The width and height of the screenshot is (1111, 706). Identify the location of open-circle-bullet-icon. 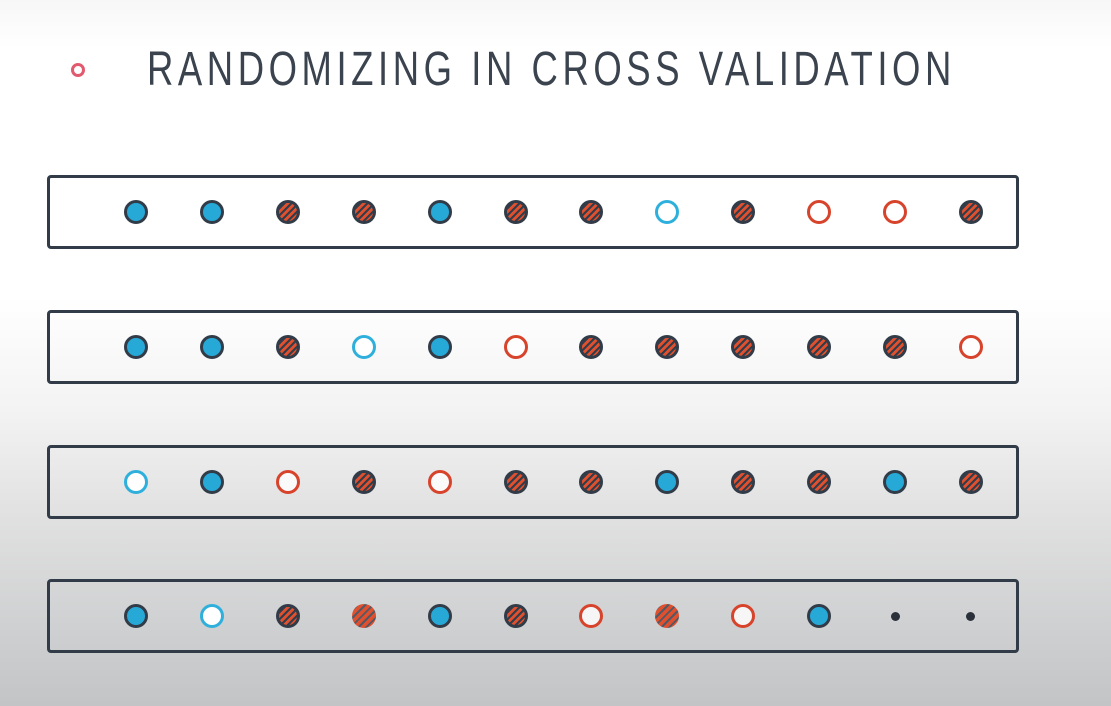
(78, 70).